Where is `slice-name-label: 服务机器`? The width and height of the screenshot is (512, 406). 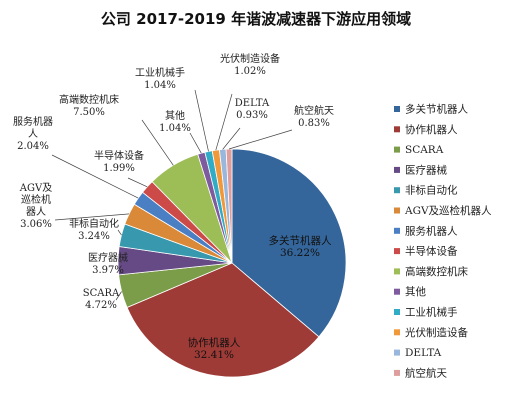
slice-name-label: 服务机器 is located at coordinates (33, 121).